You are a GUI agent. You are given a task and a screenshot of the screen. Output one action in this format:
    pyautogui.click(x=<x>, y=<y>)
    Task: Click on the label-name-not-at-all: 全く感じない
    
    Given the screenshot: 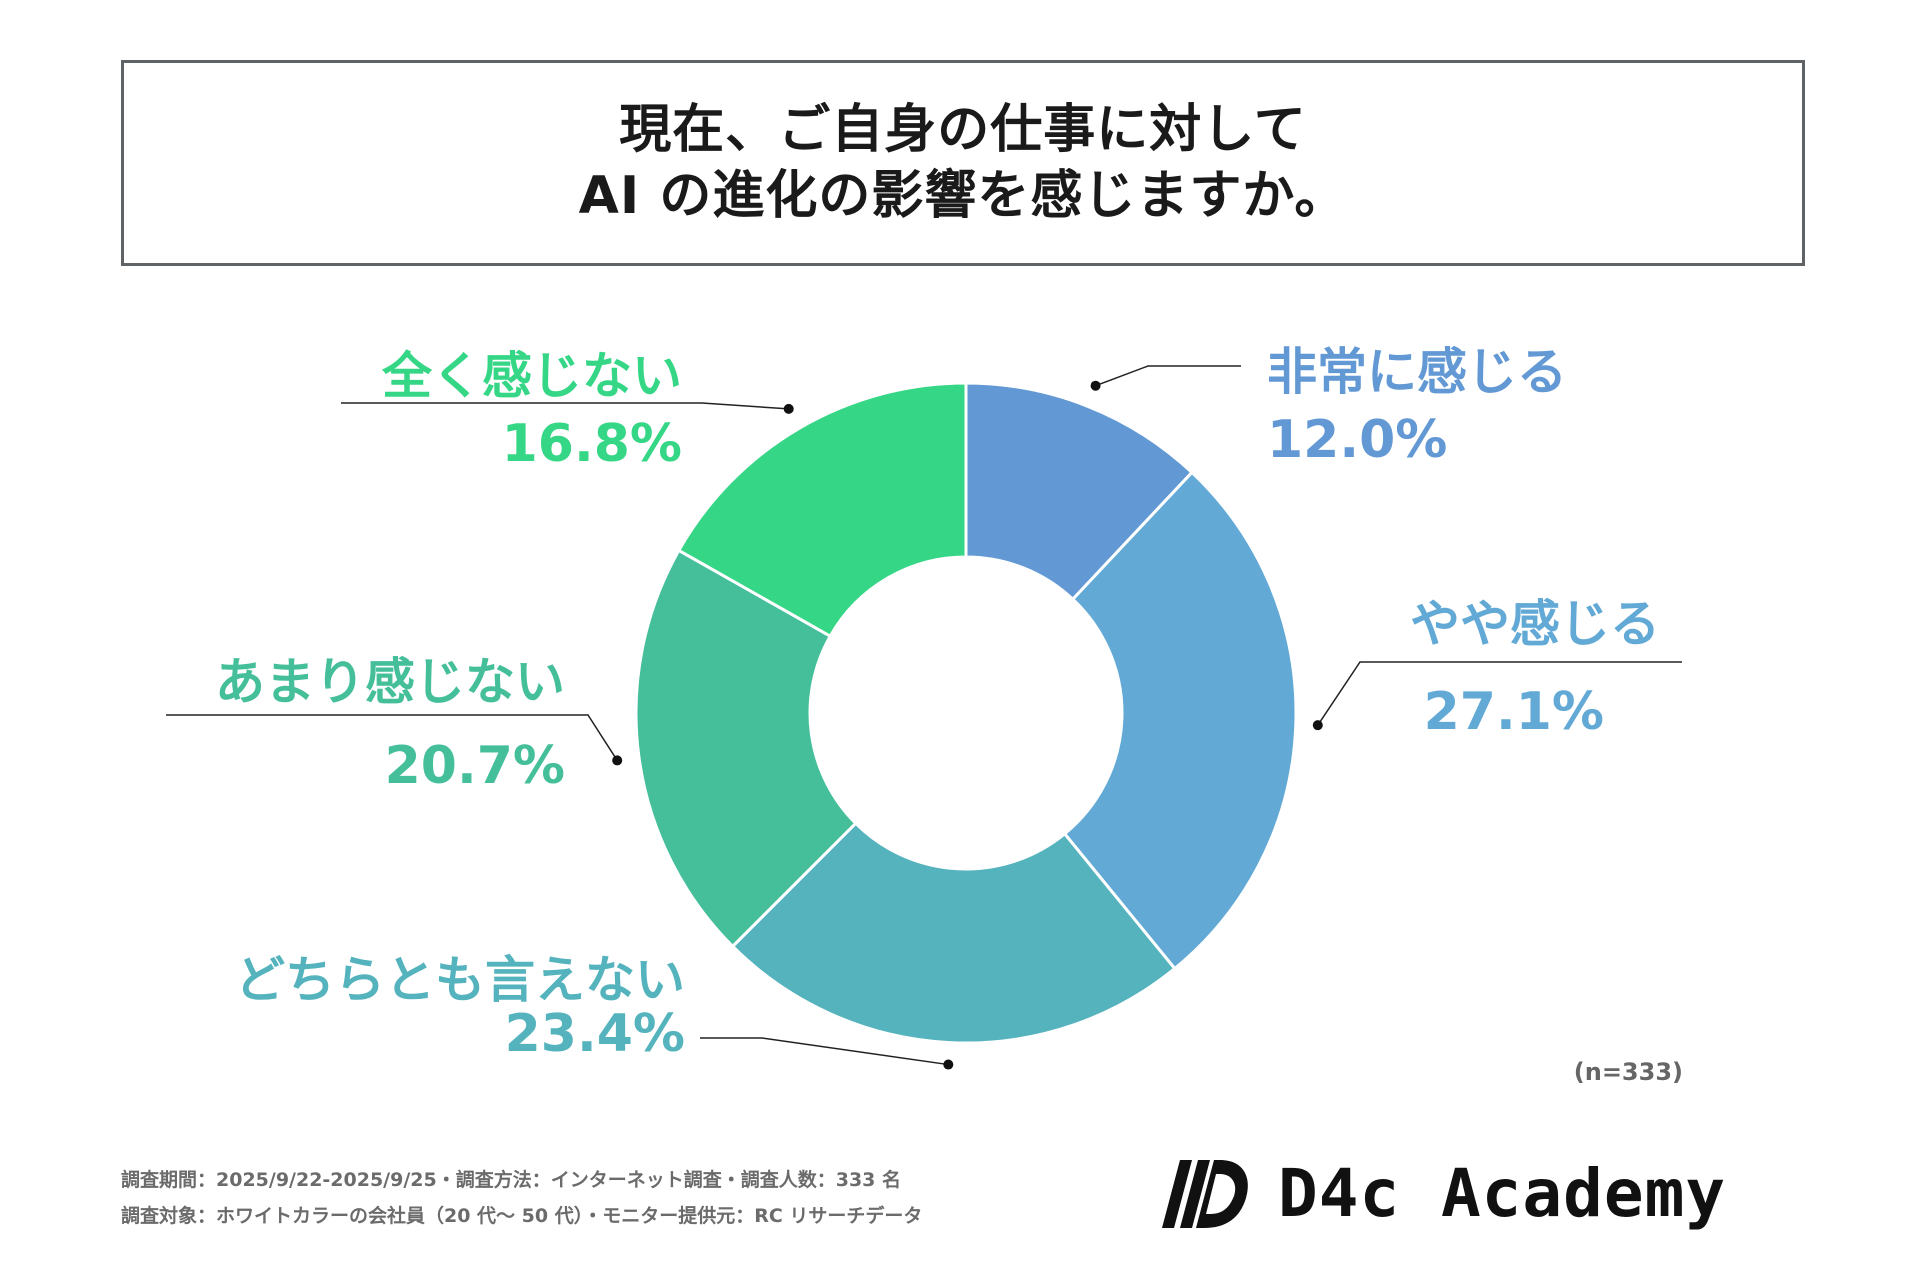 What is the action you would take?
    pyautogui.click(x=532, y=376)
    